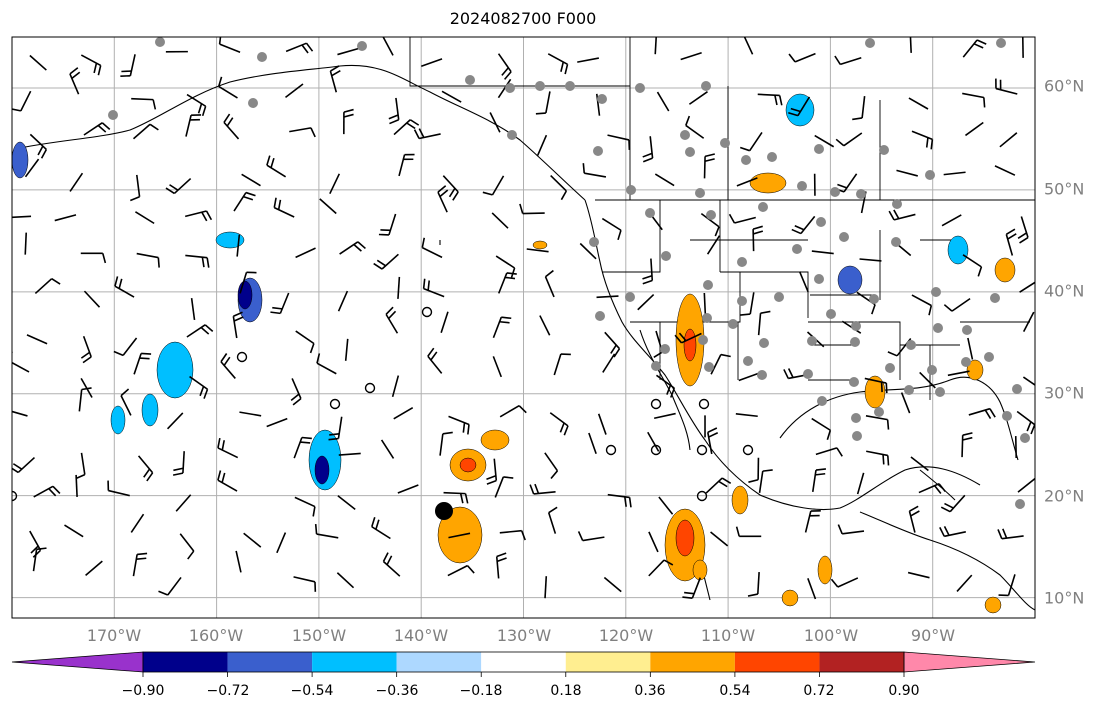 The height and width of the screenshot is (712, 1105). Describe the element at coordinates (735, 691) in the screenshot. I see `colorbar-tick-label: 0.54` at that location.